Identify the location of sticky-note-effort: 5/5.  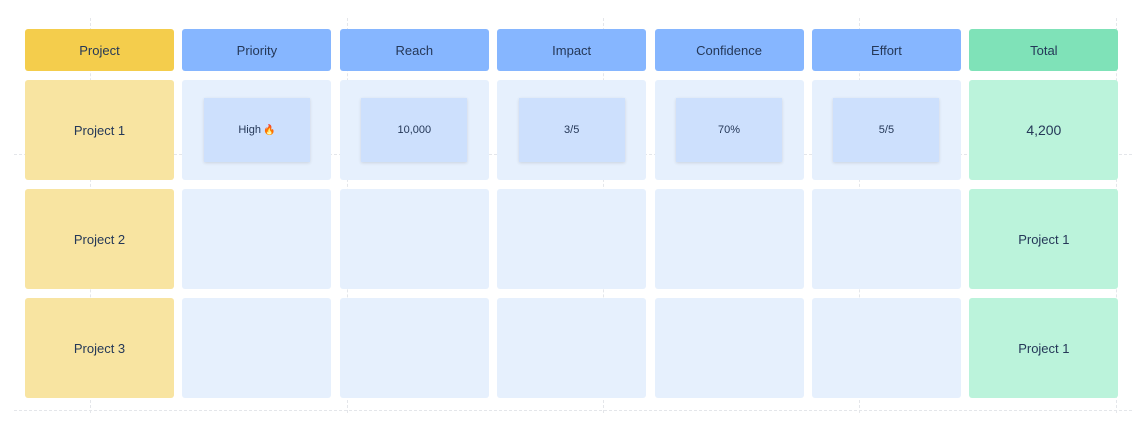
(886, 130).